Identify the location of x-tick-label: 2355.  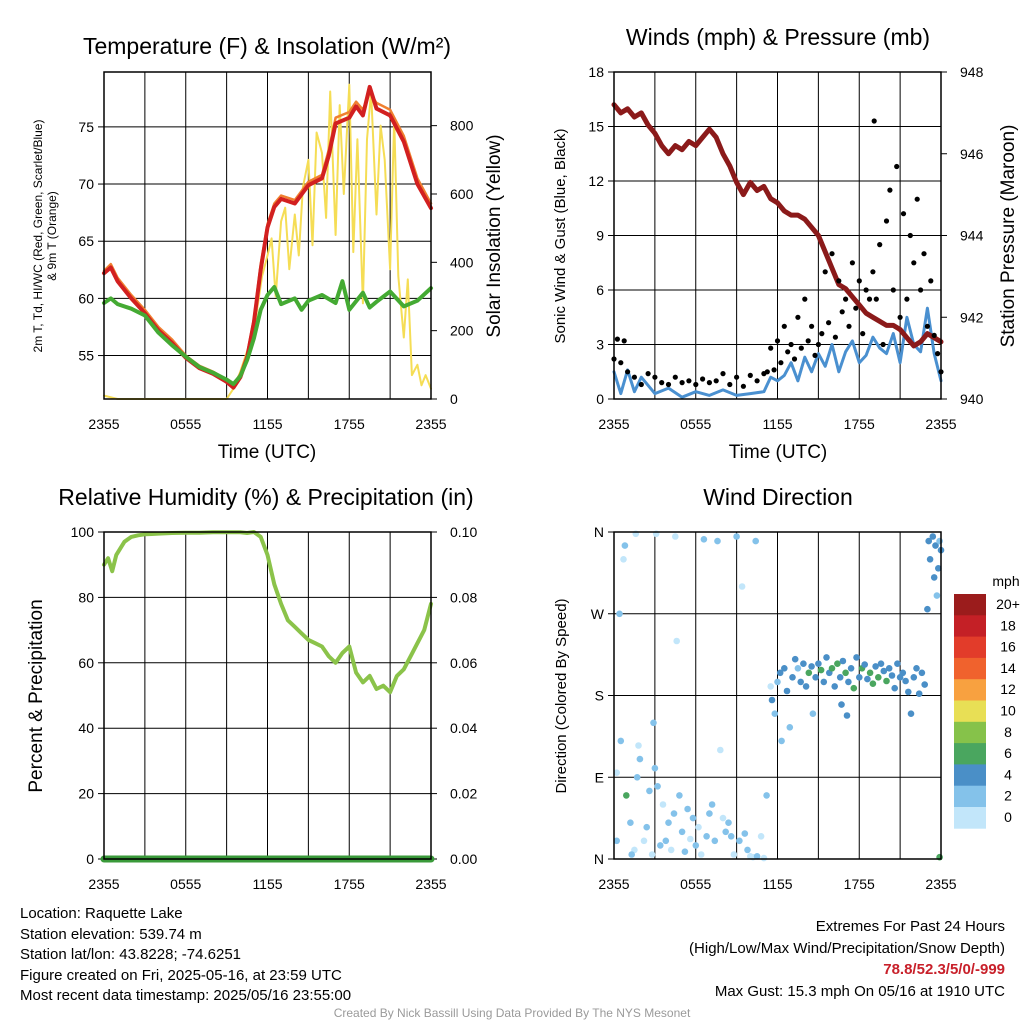
(613, 424).